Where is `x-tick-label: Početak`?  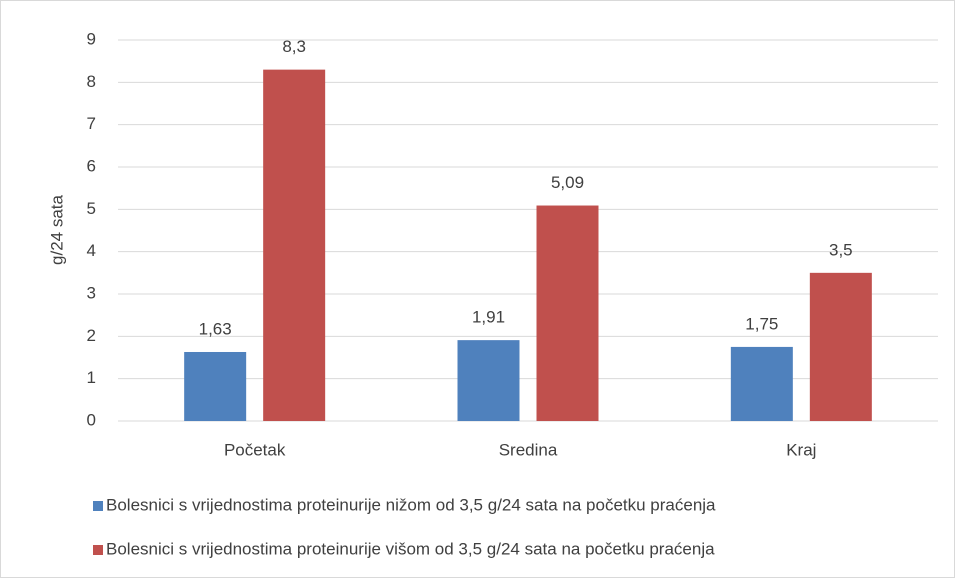
x-tick-label: Početak is located at coordinates (255, 449).